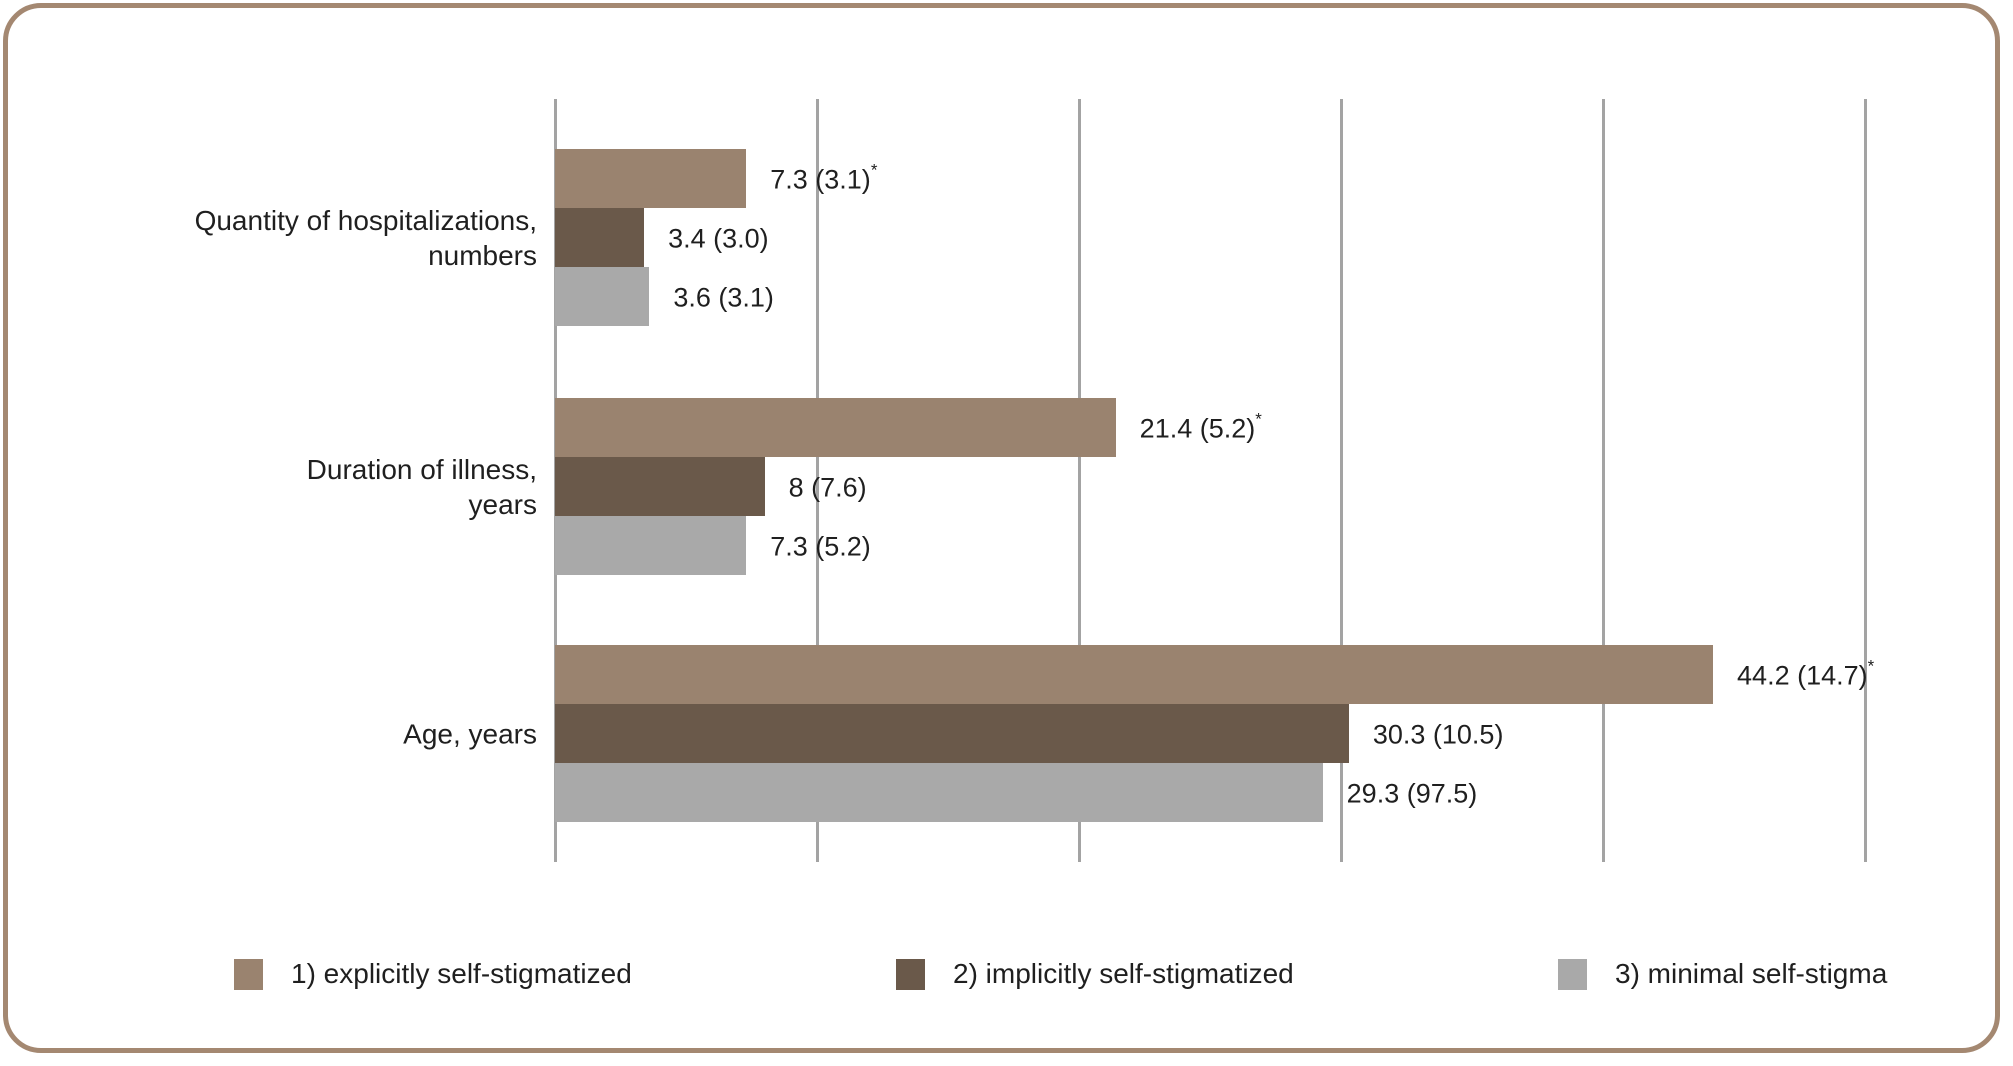  I want to click on category-label-line: years, so click(502, 504).